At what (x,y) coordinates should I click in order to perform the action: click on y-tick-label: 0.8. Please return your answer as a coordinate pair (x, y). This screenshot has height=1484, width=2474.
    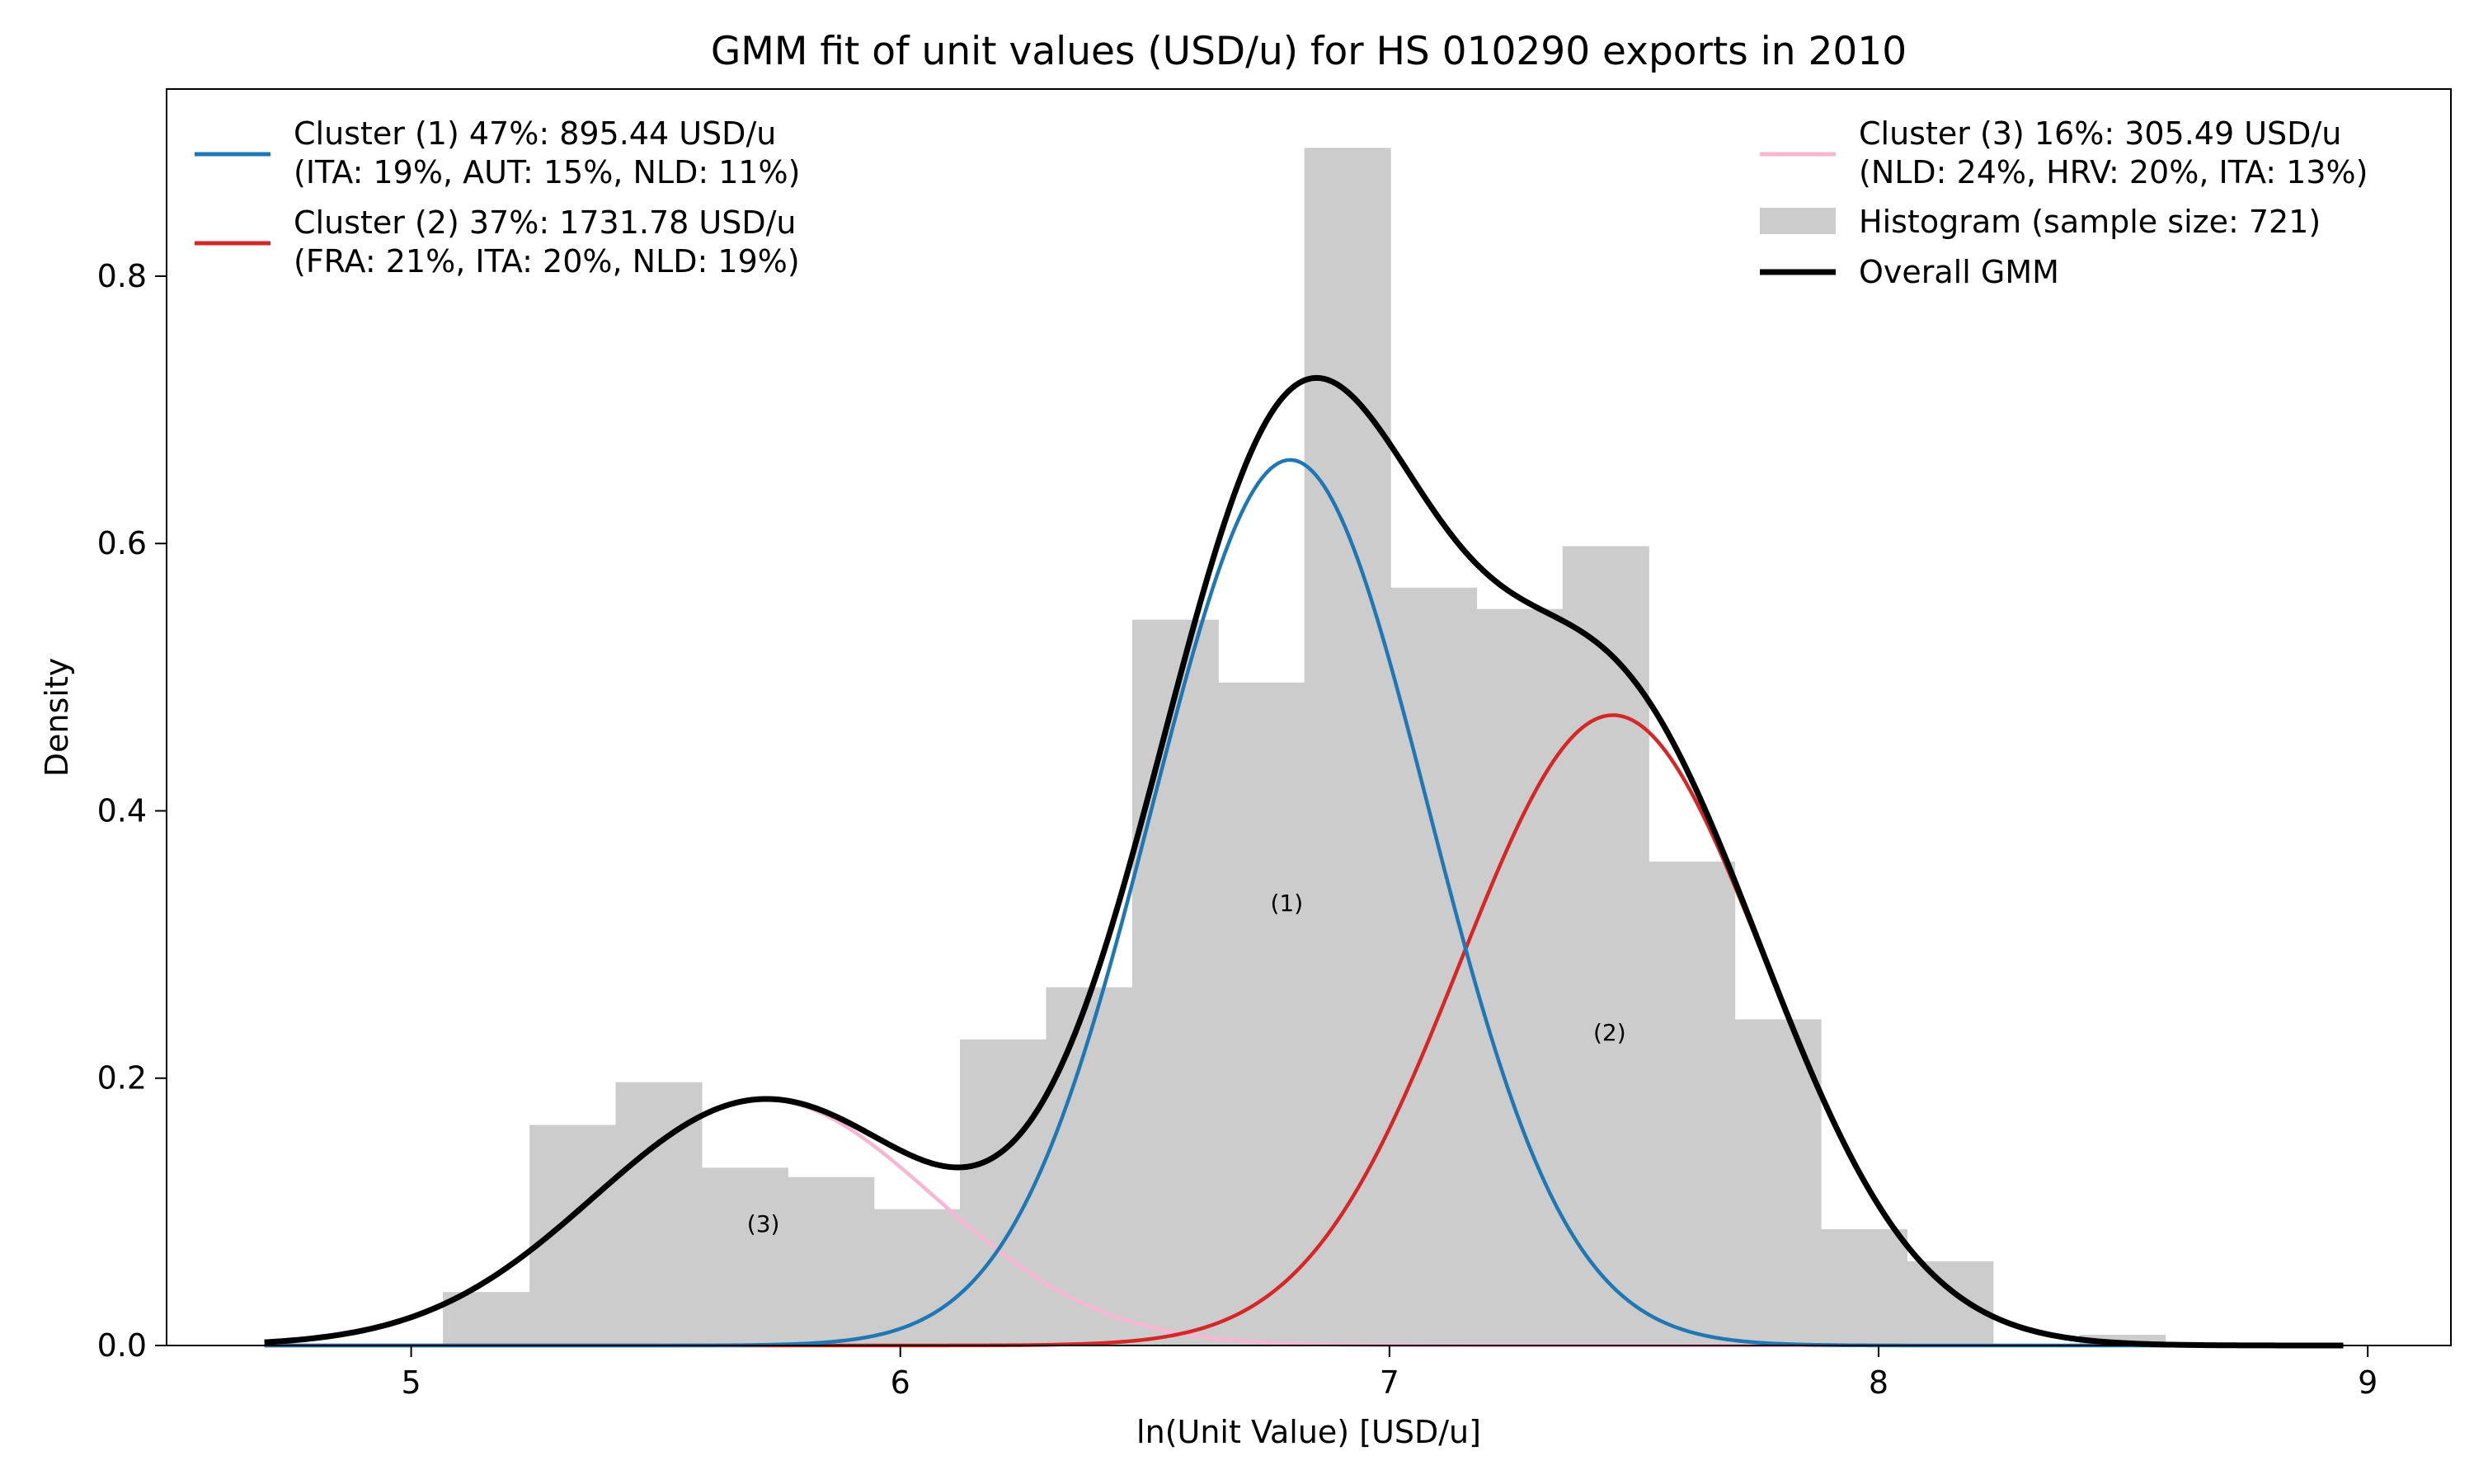
    Looking at the image, I should click on (122, 276).